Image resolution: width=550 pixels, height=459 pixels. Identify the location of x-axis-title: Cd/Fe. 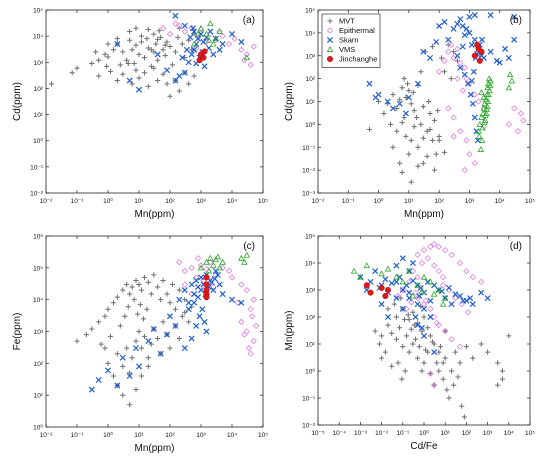
(424, 446).